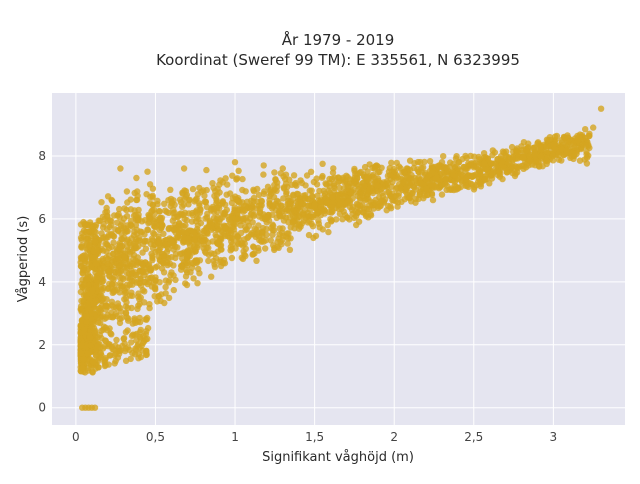 Image resolution: width=640 pixels, height=484 pixels. I want to click on y-tick-label: 2, so click(42, 345).